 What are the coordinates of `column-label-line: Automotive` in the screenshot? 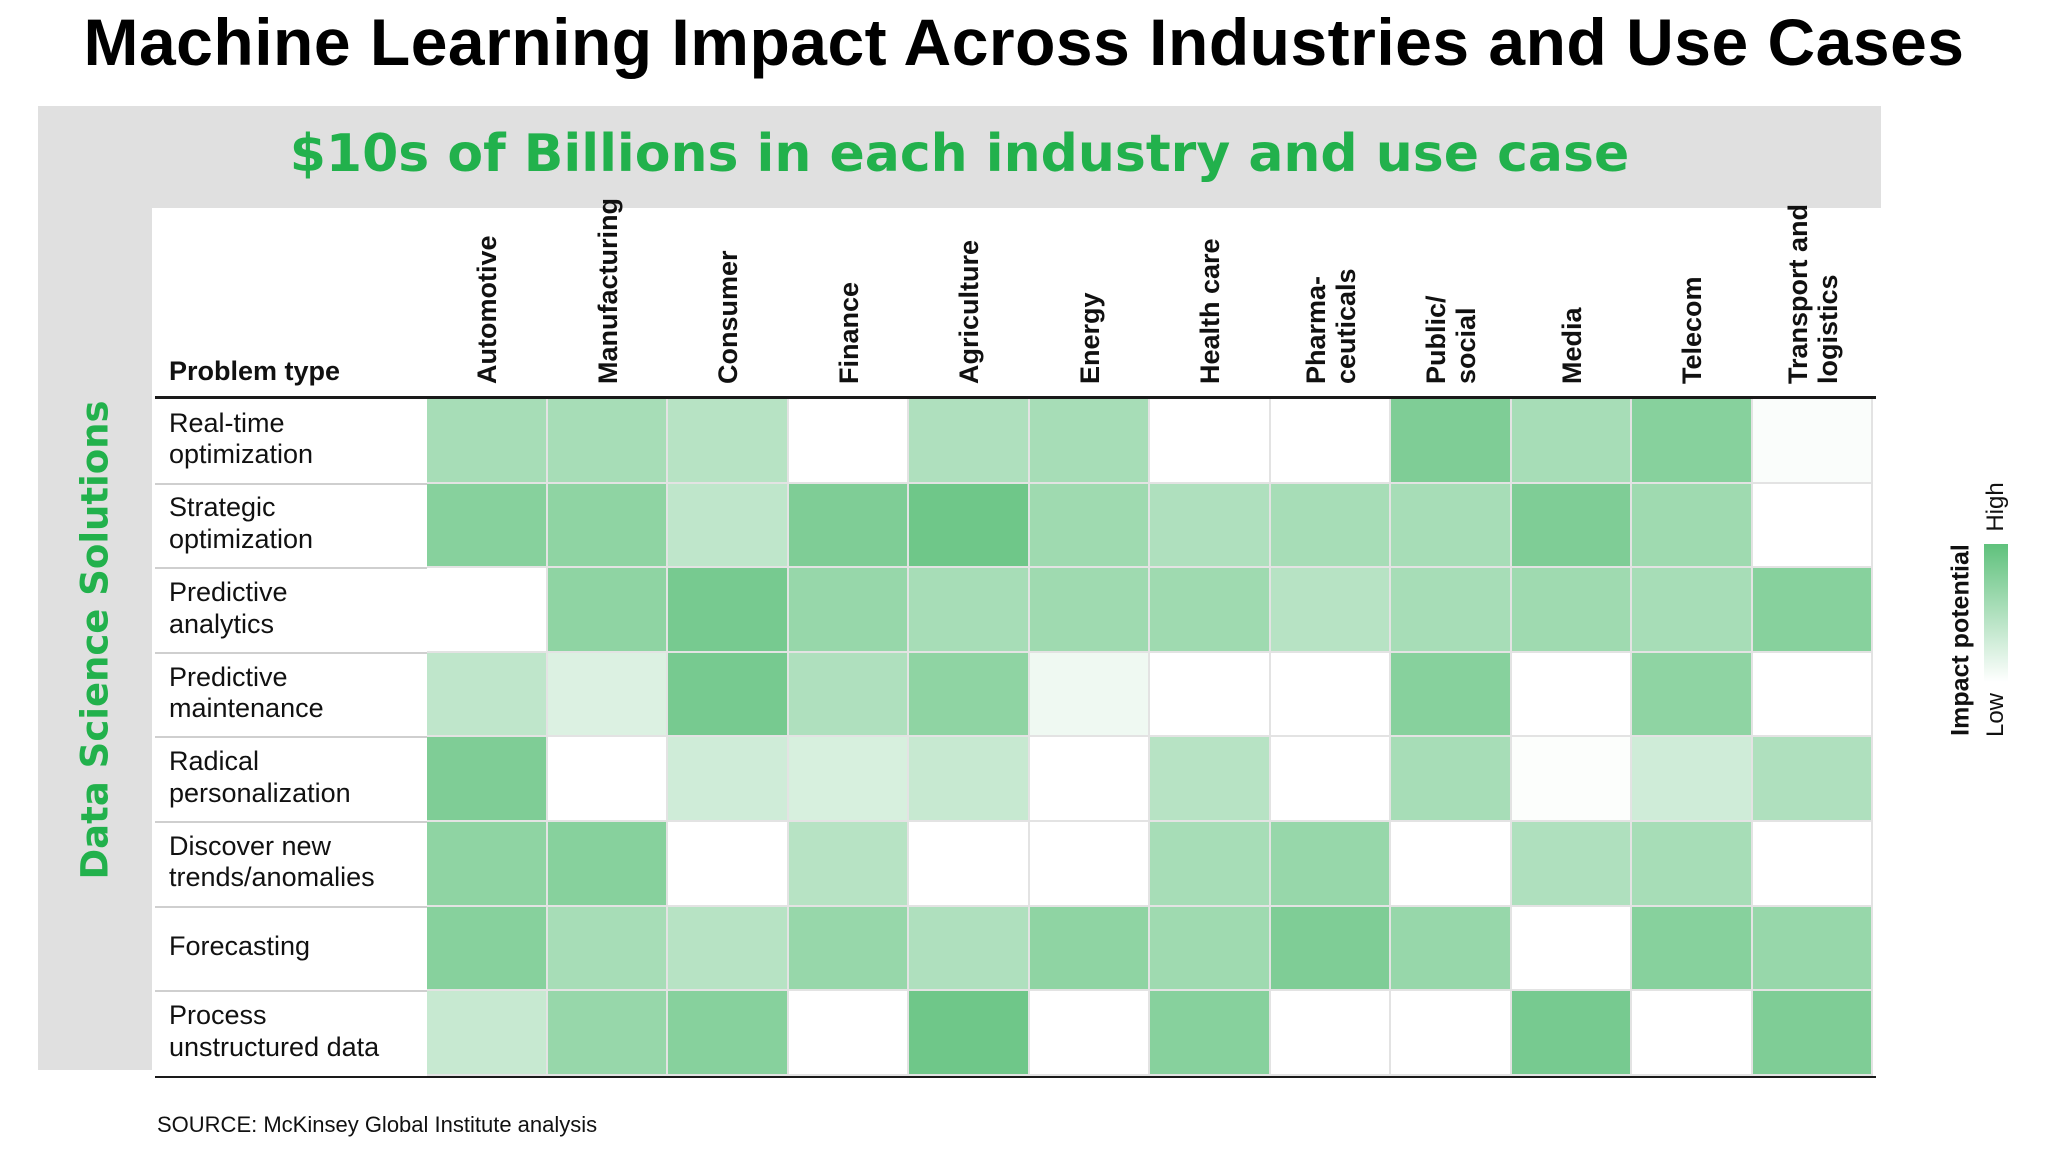 It's located at (487, 310).